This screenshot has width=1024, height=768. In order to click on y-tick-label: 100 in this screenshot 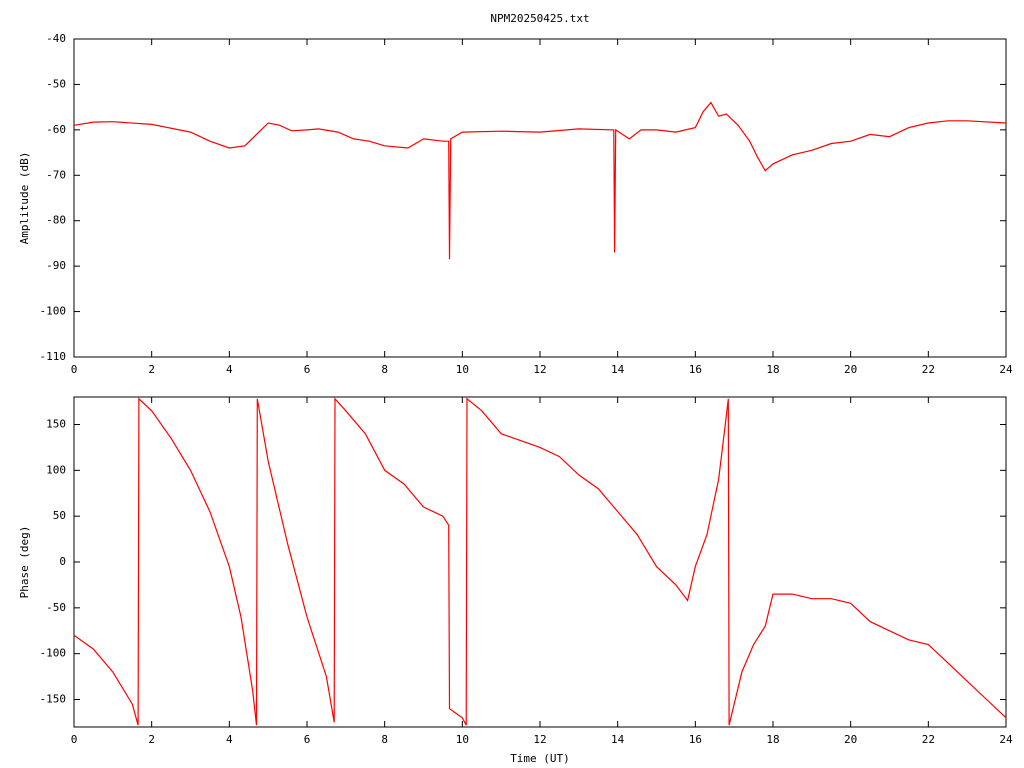, I will do `click(56, 469)`.